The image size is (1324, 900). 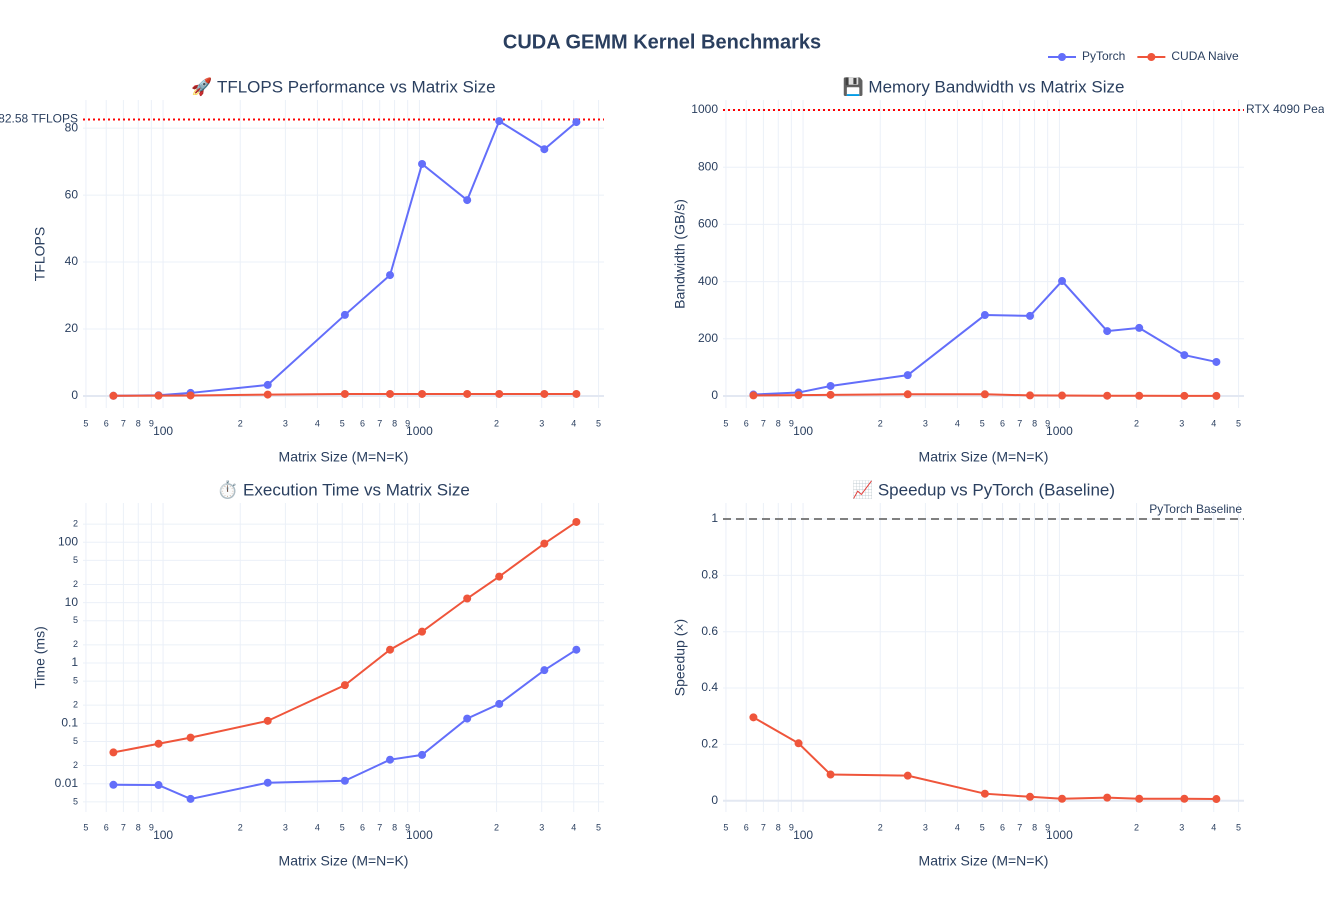 What do you see at coordinates (72, 328) in the screenshot?
I see `y-tick-label: 20` at bounding box center [72, 328].